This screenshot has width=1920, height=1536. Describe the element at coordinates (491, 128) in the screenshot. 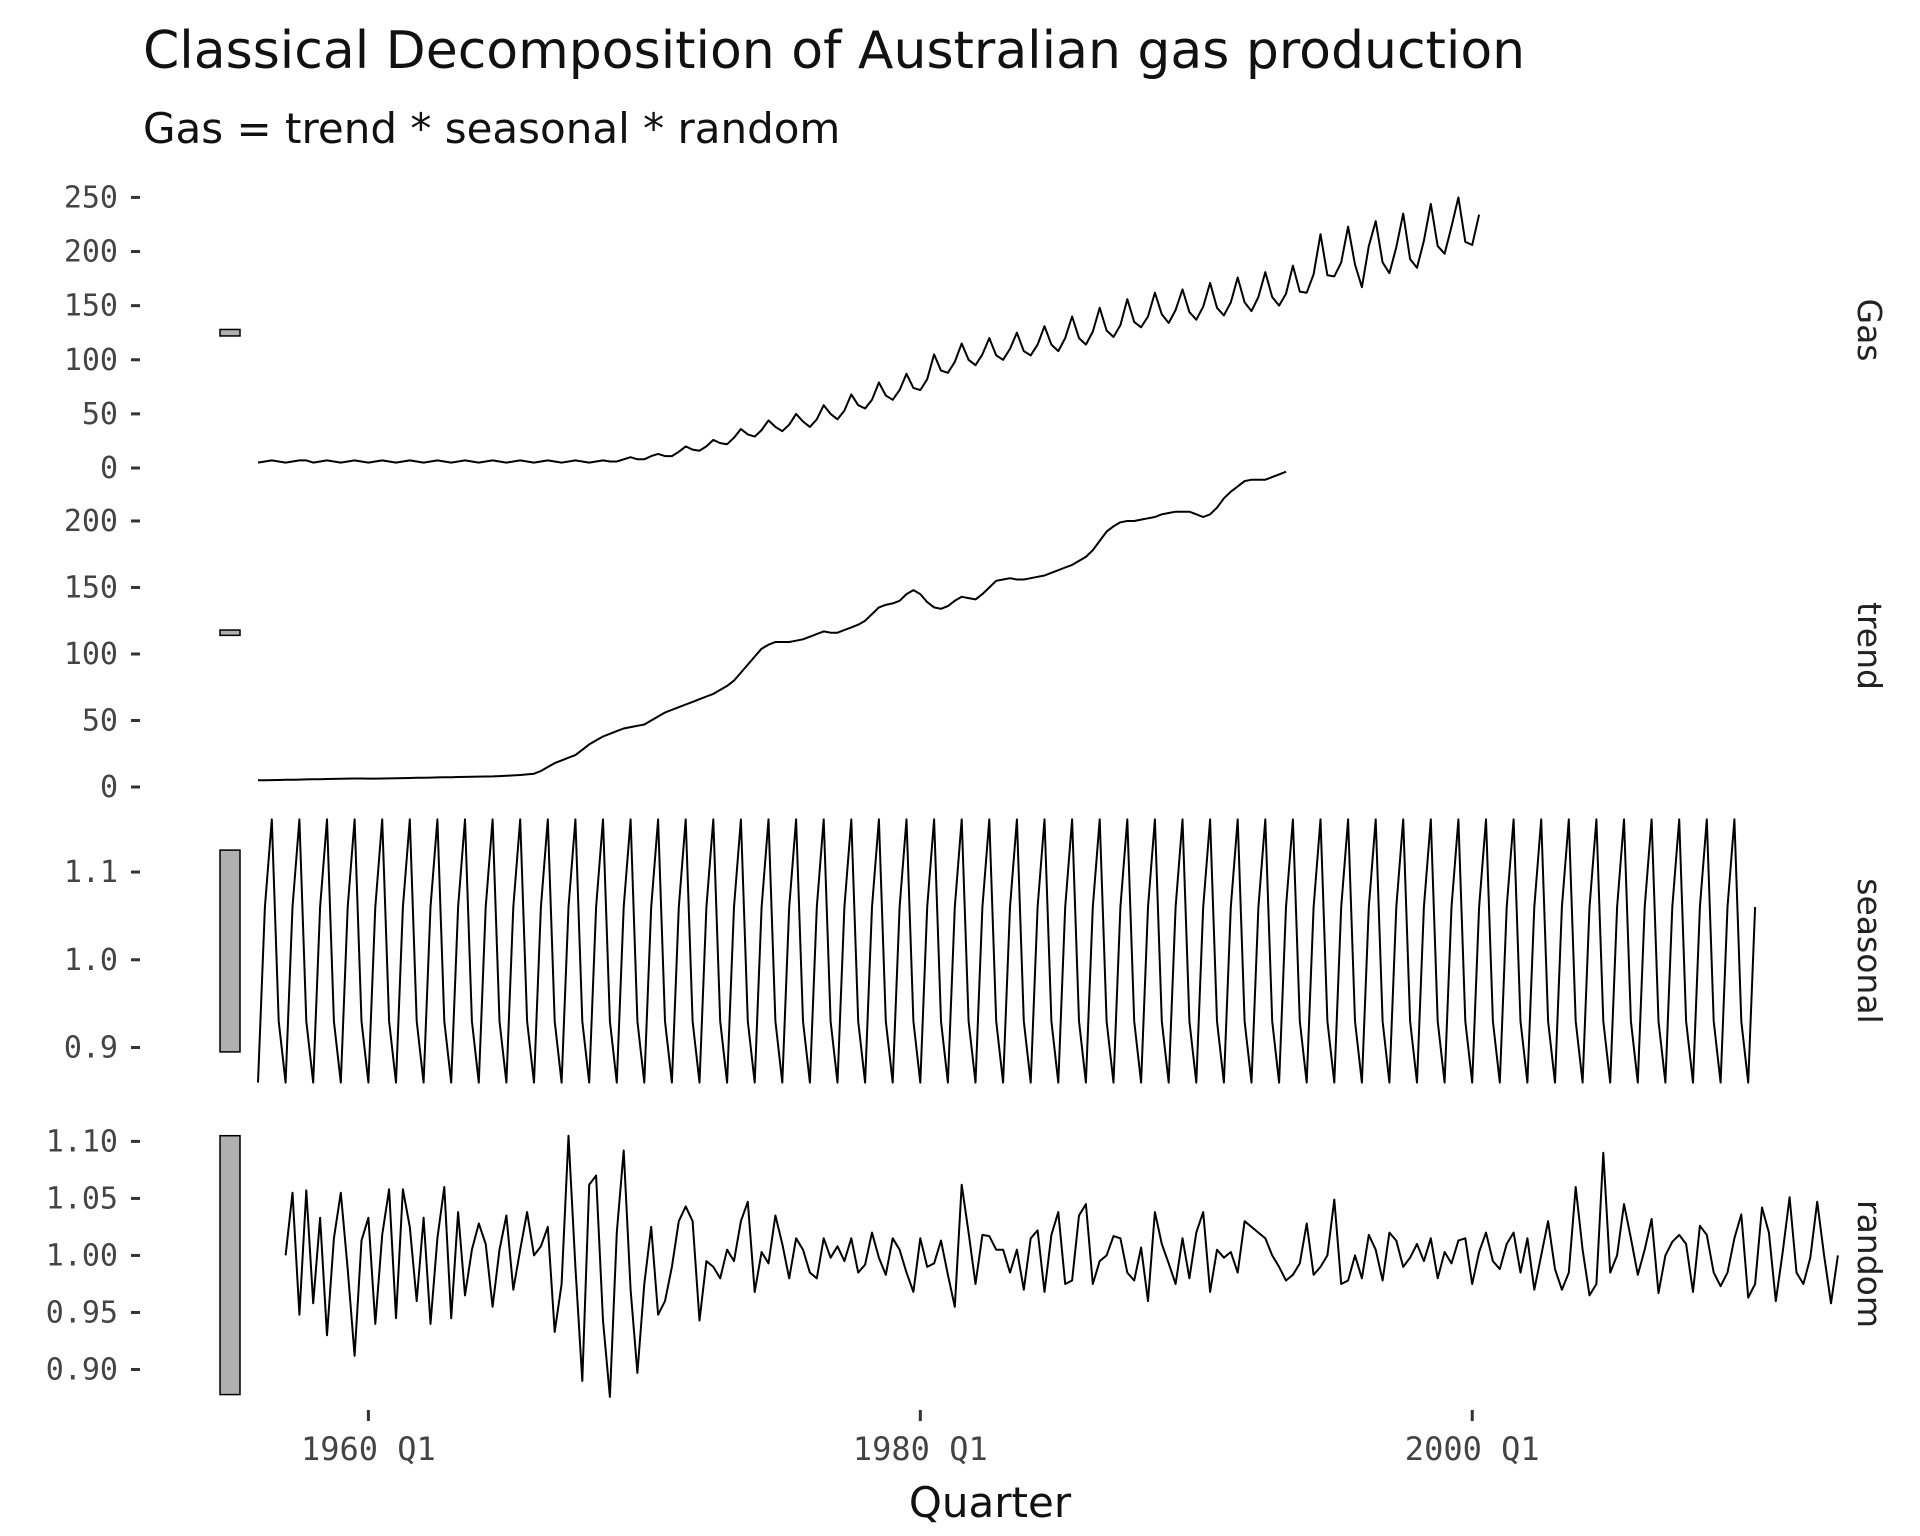

I see `chart-subtitle: Gas = trend * seasonal * random` at that location.